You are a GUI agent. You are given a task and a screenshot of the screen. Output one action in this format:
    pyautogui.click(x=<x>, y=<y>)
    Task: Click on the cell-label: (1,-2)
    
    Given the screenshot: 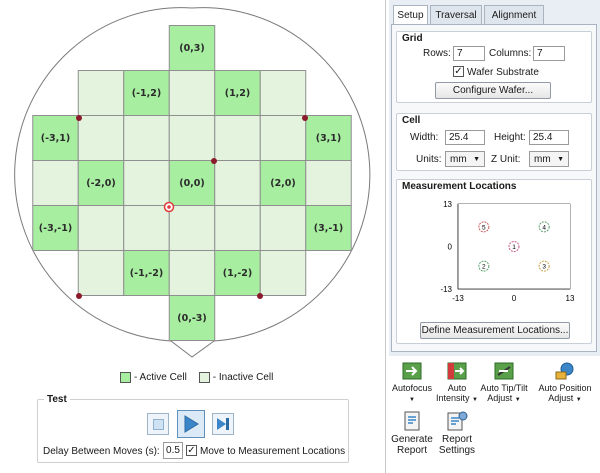 What is the action you would take?
    pyautogui.click(x=237, y=273)
    